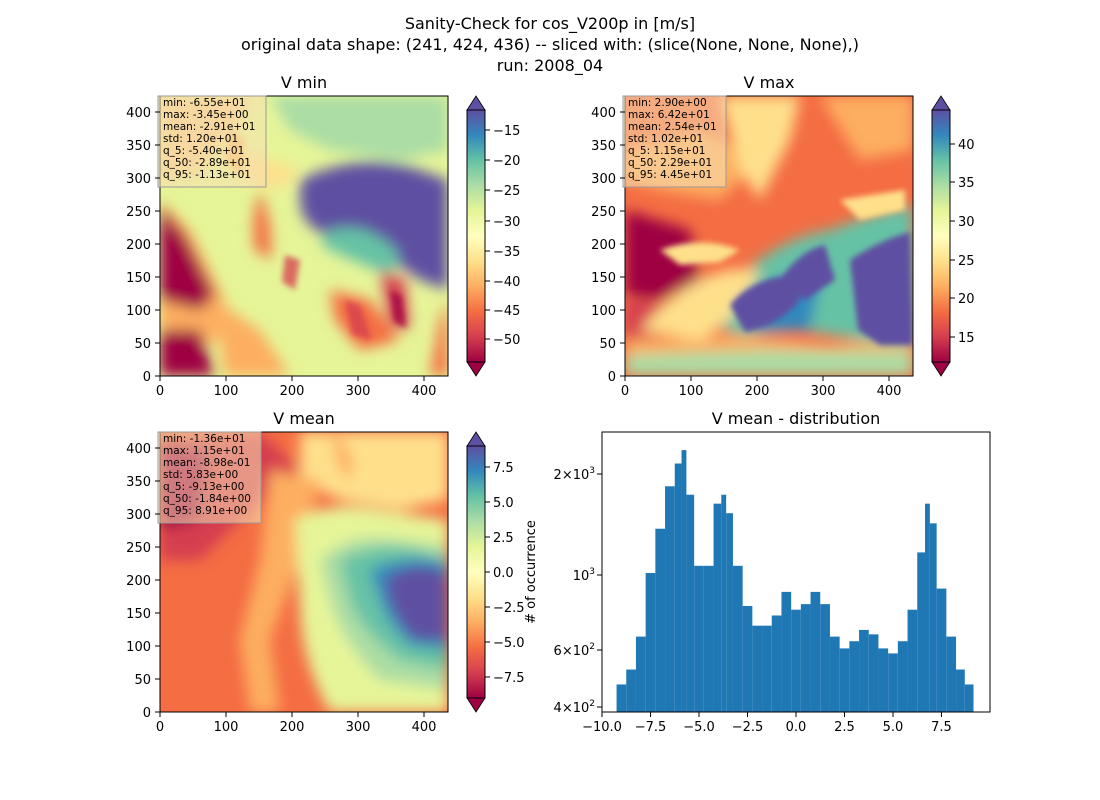  What do you see at coordinates (205, 511) in the screenshot?
I see `stats-q95: q_95: 8.91e+00` at bounding box center [205, 511].